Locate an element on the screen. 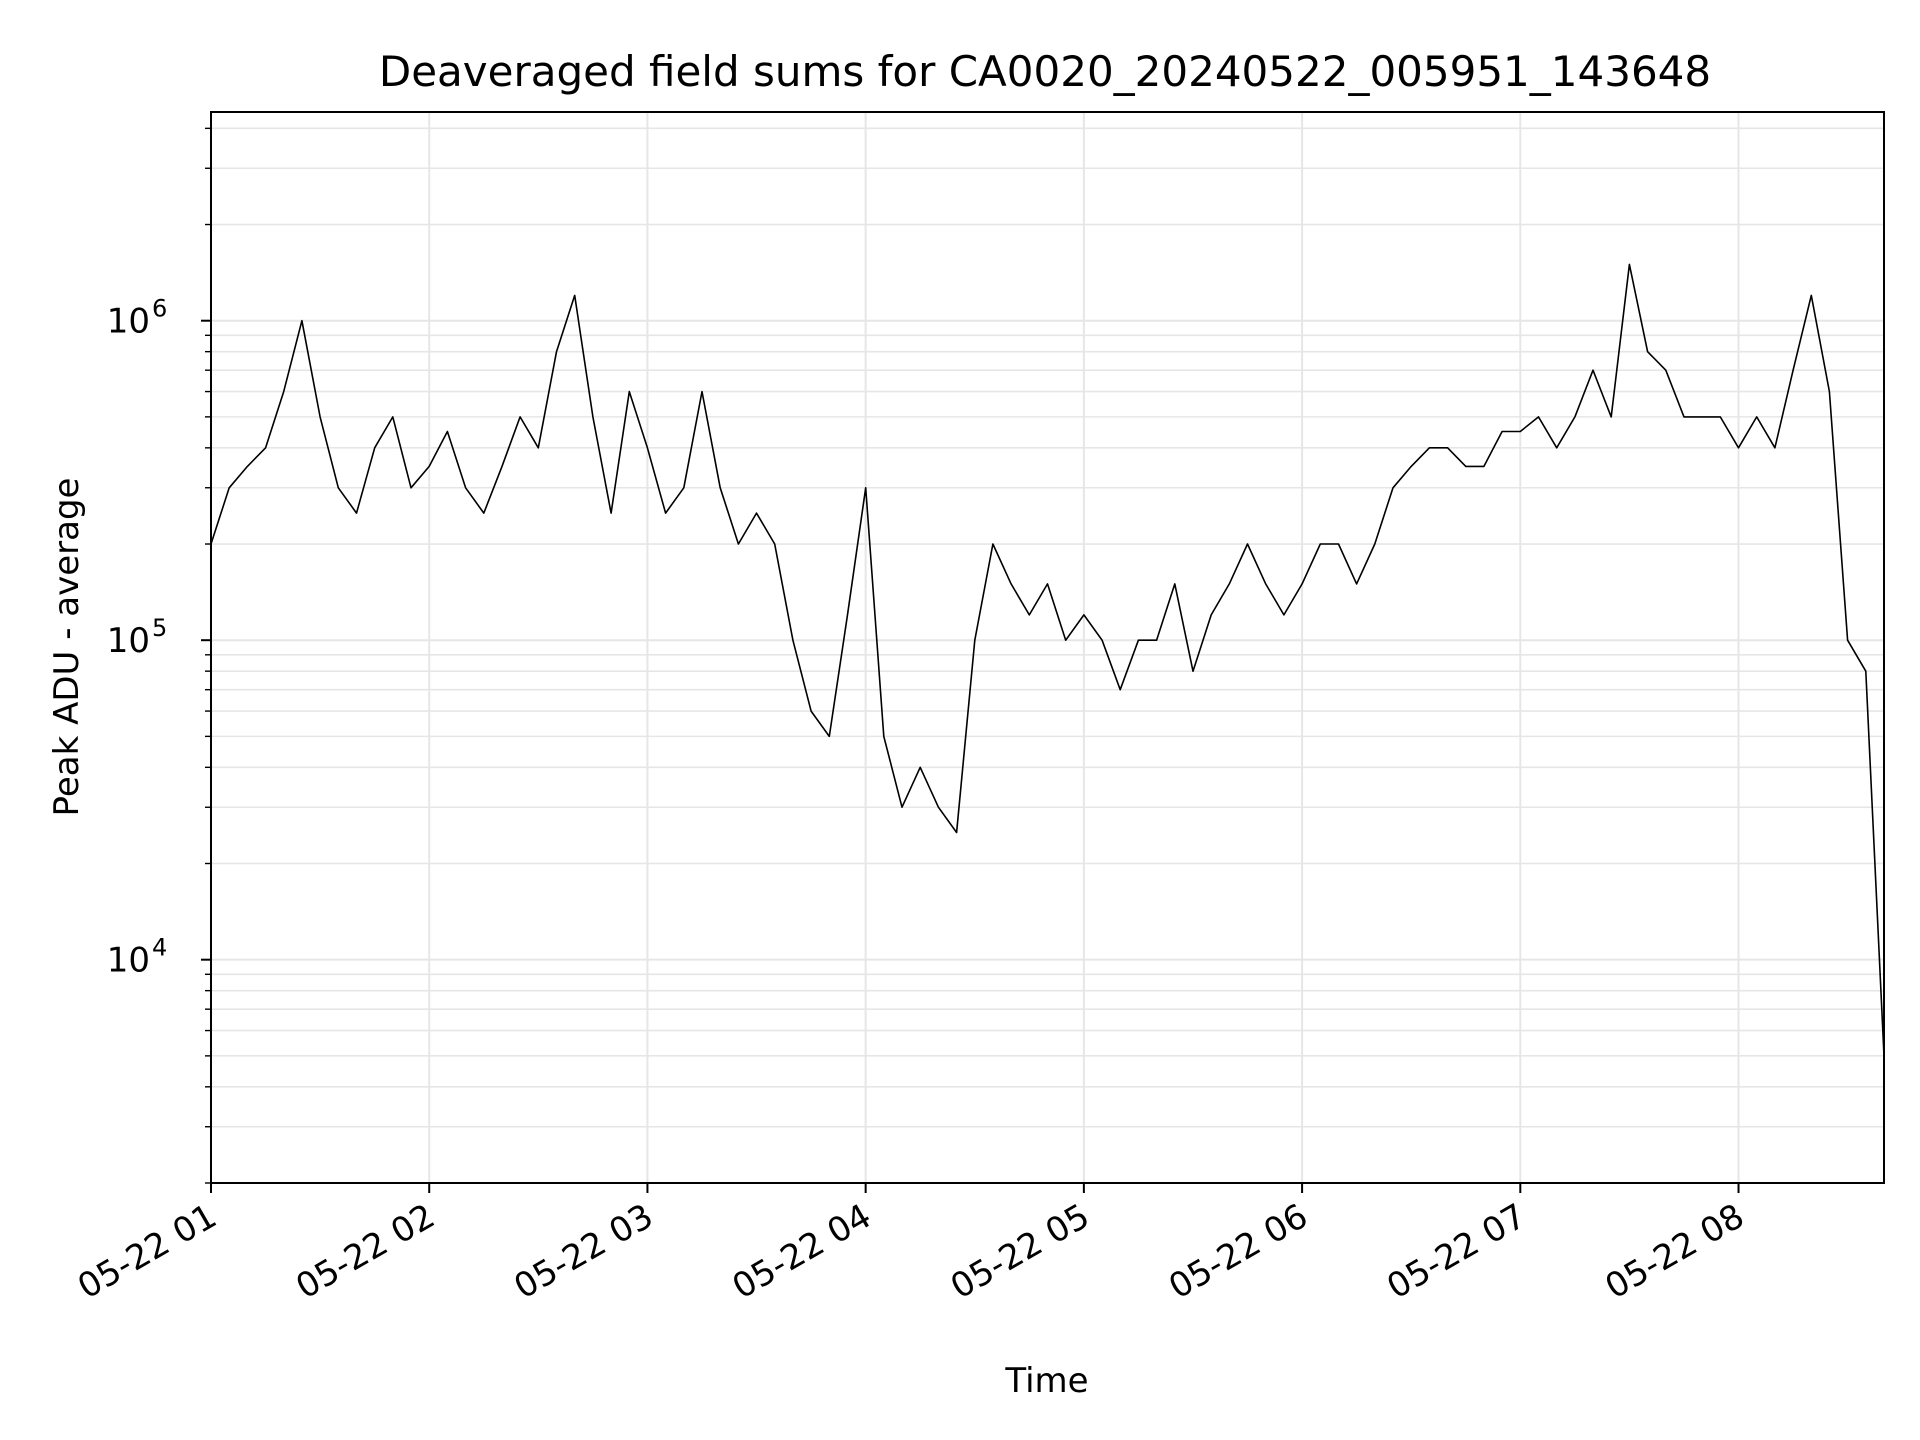  y-tick-label: 10 5 is located at coordinates (137, 637).